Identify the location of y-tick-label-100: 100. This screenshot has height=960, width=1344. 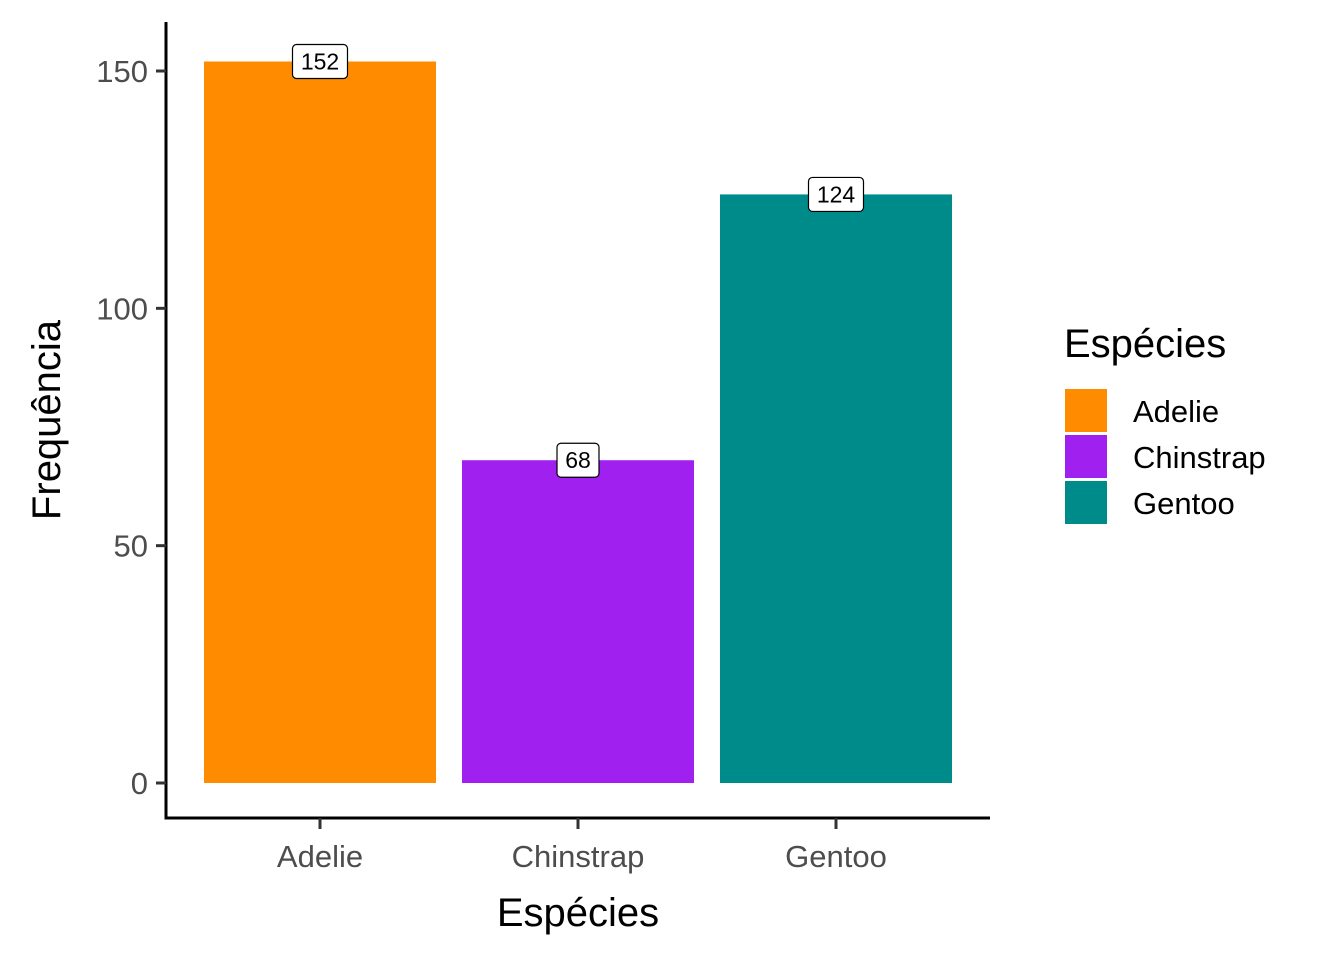
(122, 308).